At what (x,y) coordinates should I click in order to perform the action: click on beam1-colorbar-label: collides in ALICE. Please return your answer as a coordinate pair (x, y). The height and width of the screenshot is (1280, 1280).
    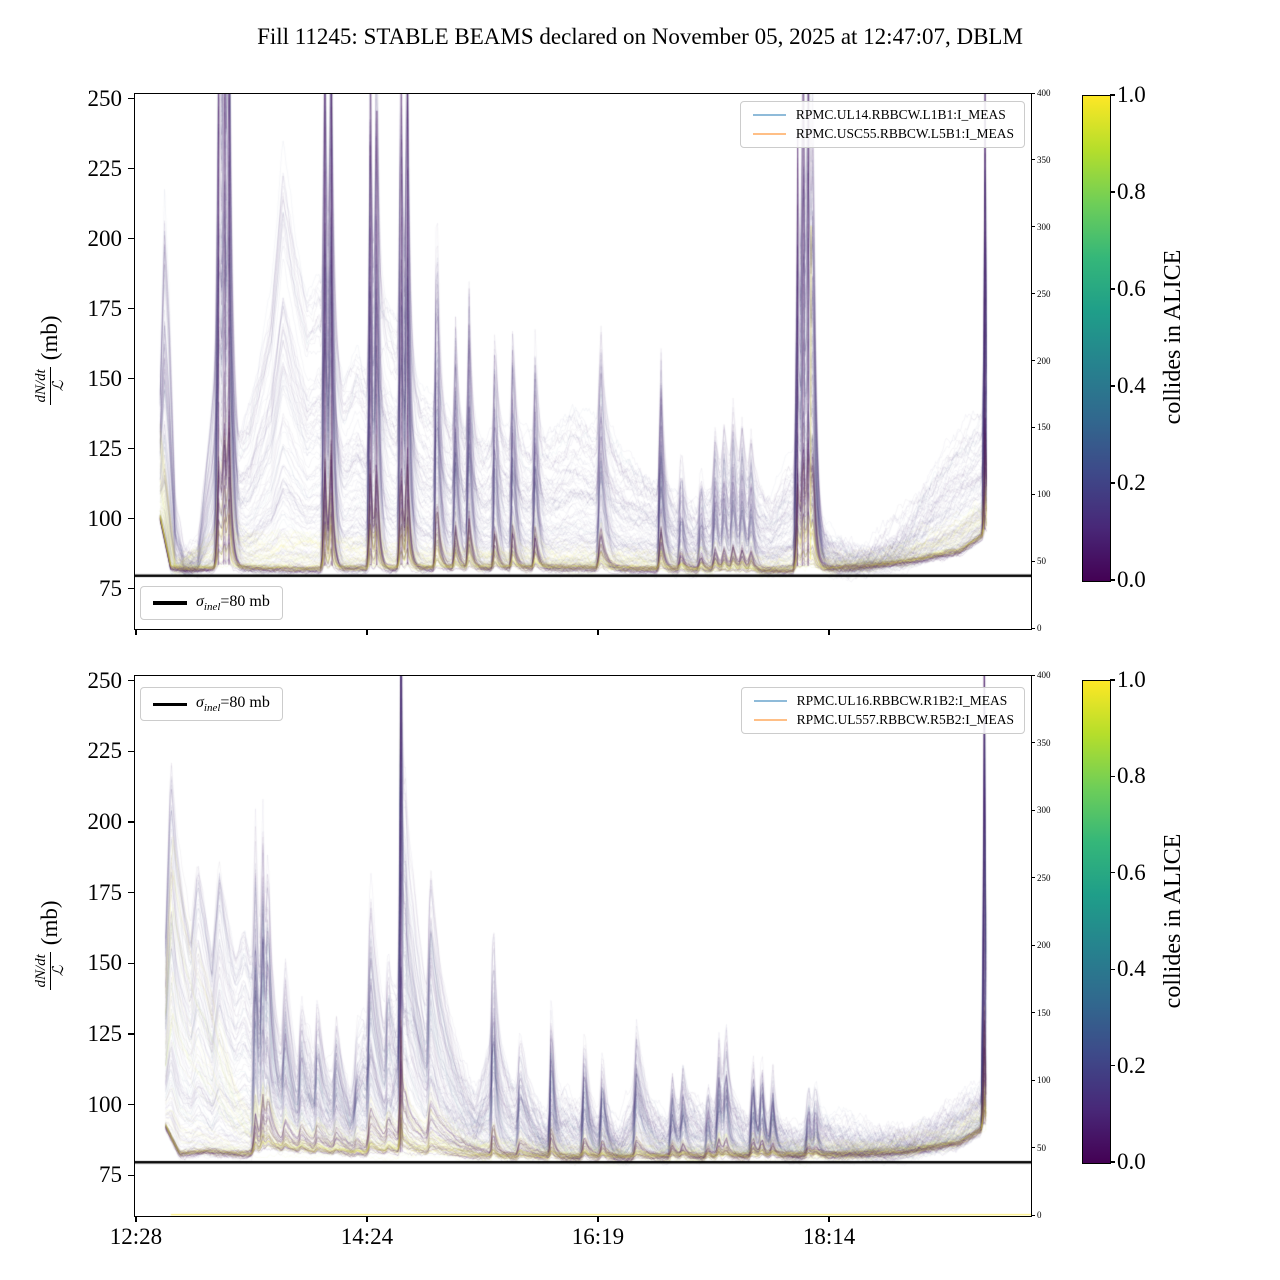
    Looking at the image, I should click on (1172, 337).